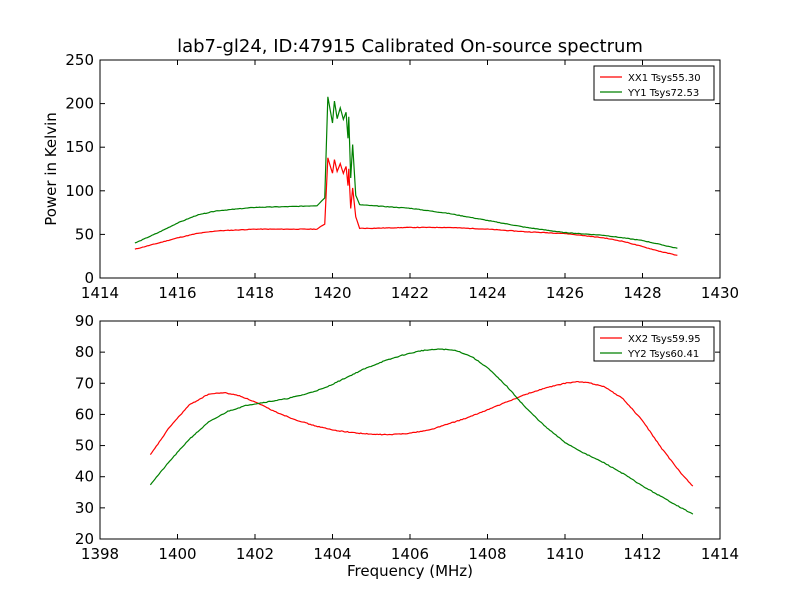  I want to click on y-tick-label: 30, so click(84, 508).